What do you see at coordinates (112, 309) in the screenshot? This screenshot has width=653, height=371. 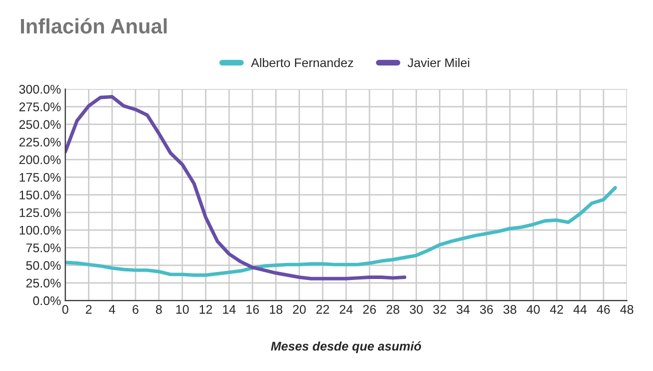 I see `x-tick-label: 4` at bounding box center [112, 309].